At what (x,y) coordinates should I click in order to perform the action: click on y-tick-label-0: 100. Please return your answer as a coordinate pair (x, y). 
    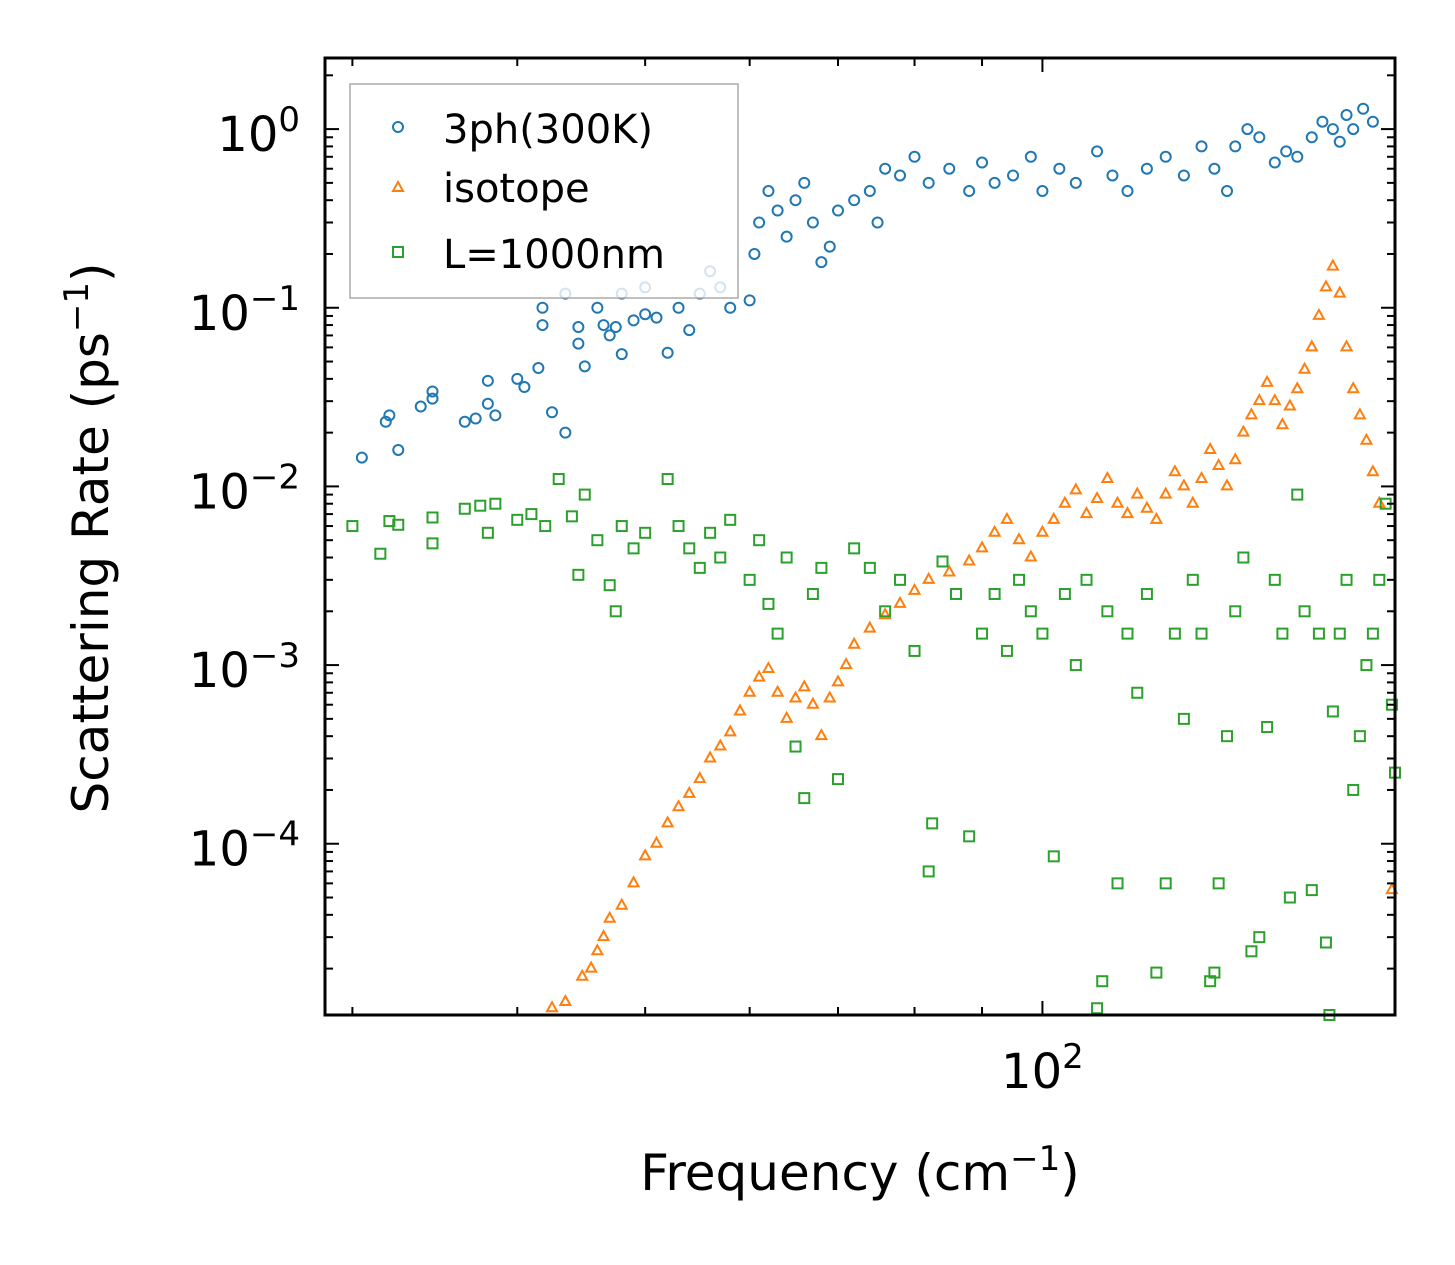
    Looking at the image, I should click on (258, 131).